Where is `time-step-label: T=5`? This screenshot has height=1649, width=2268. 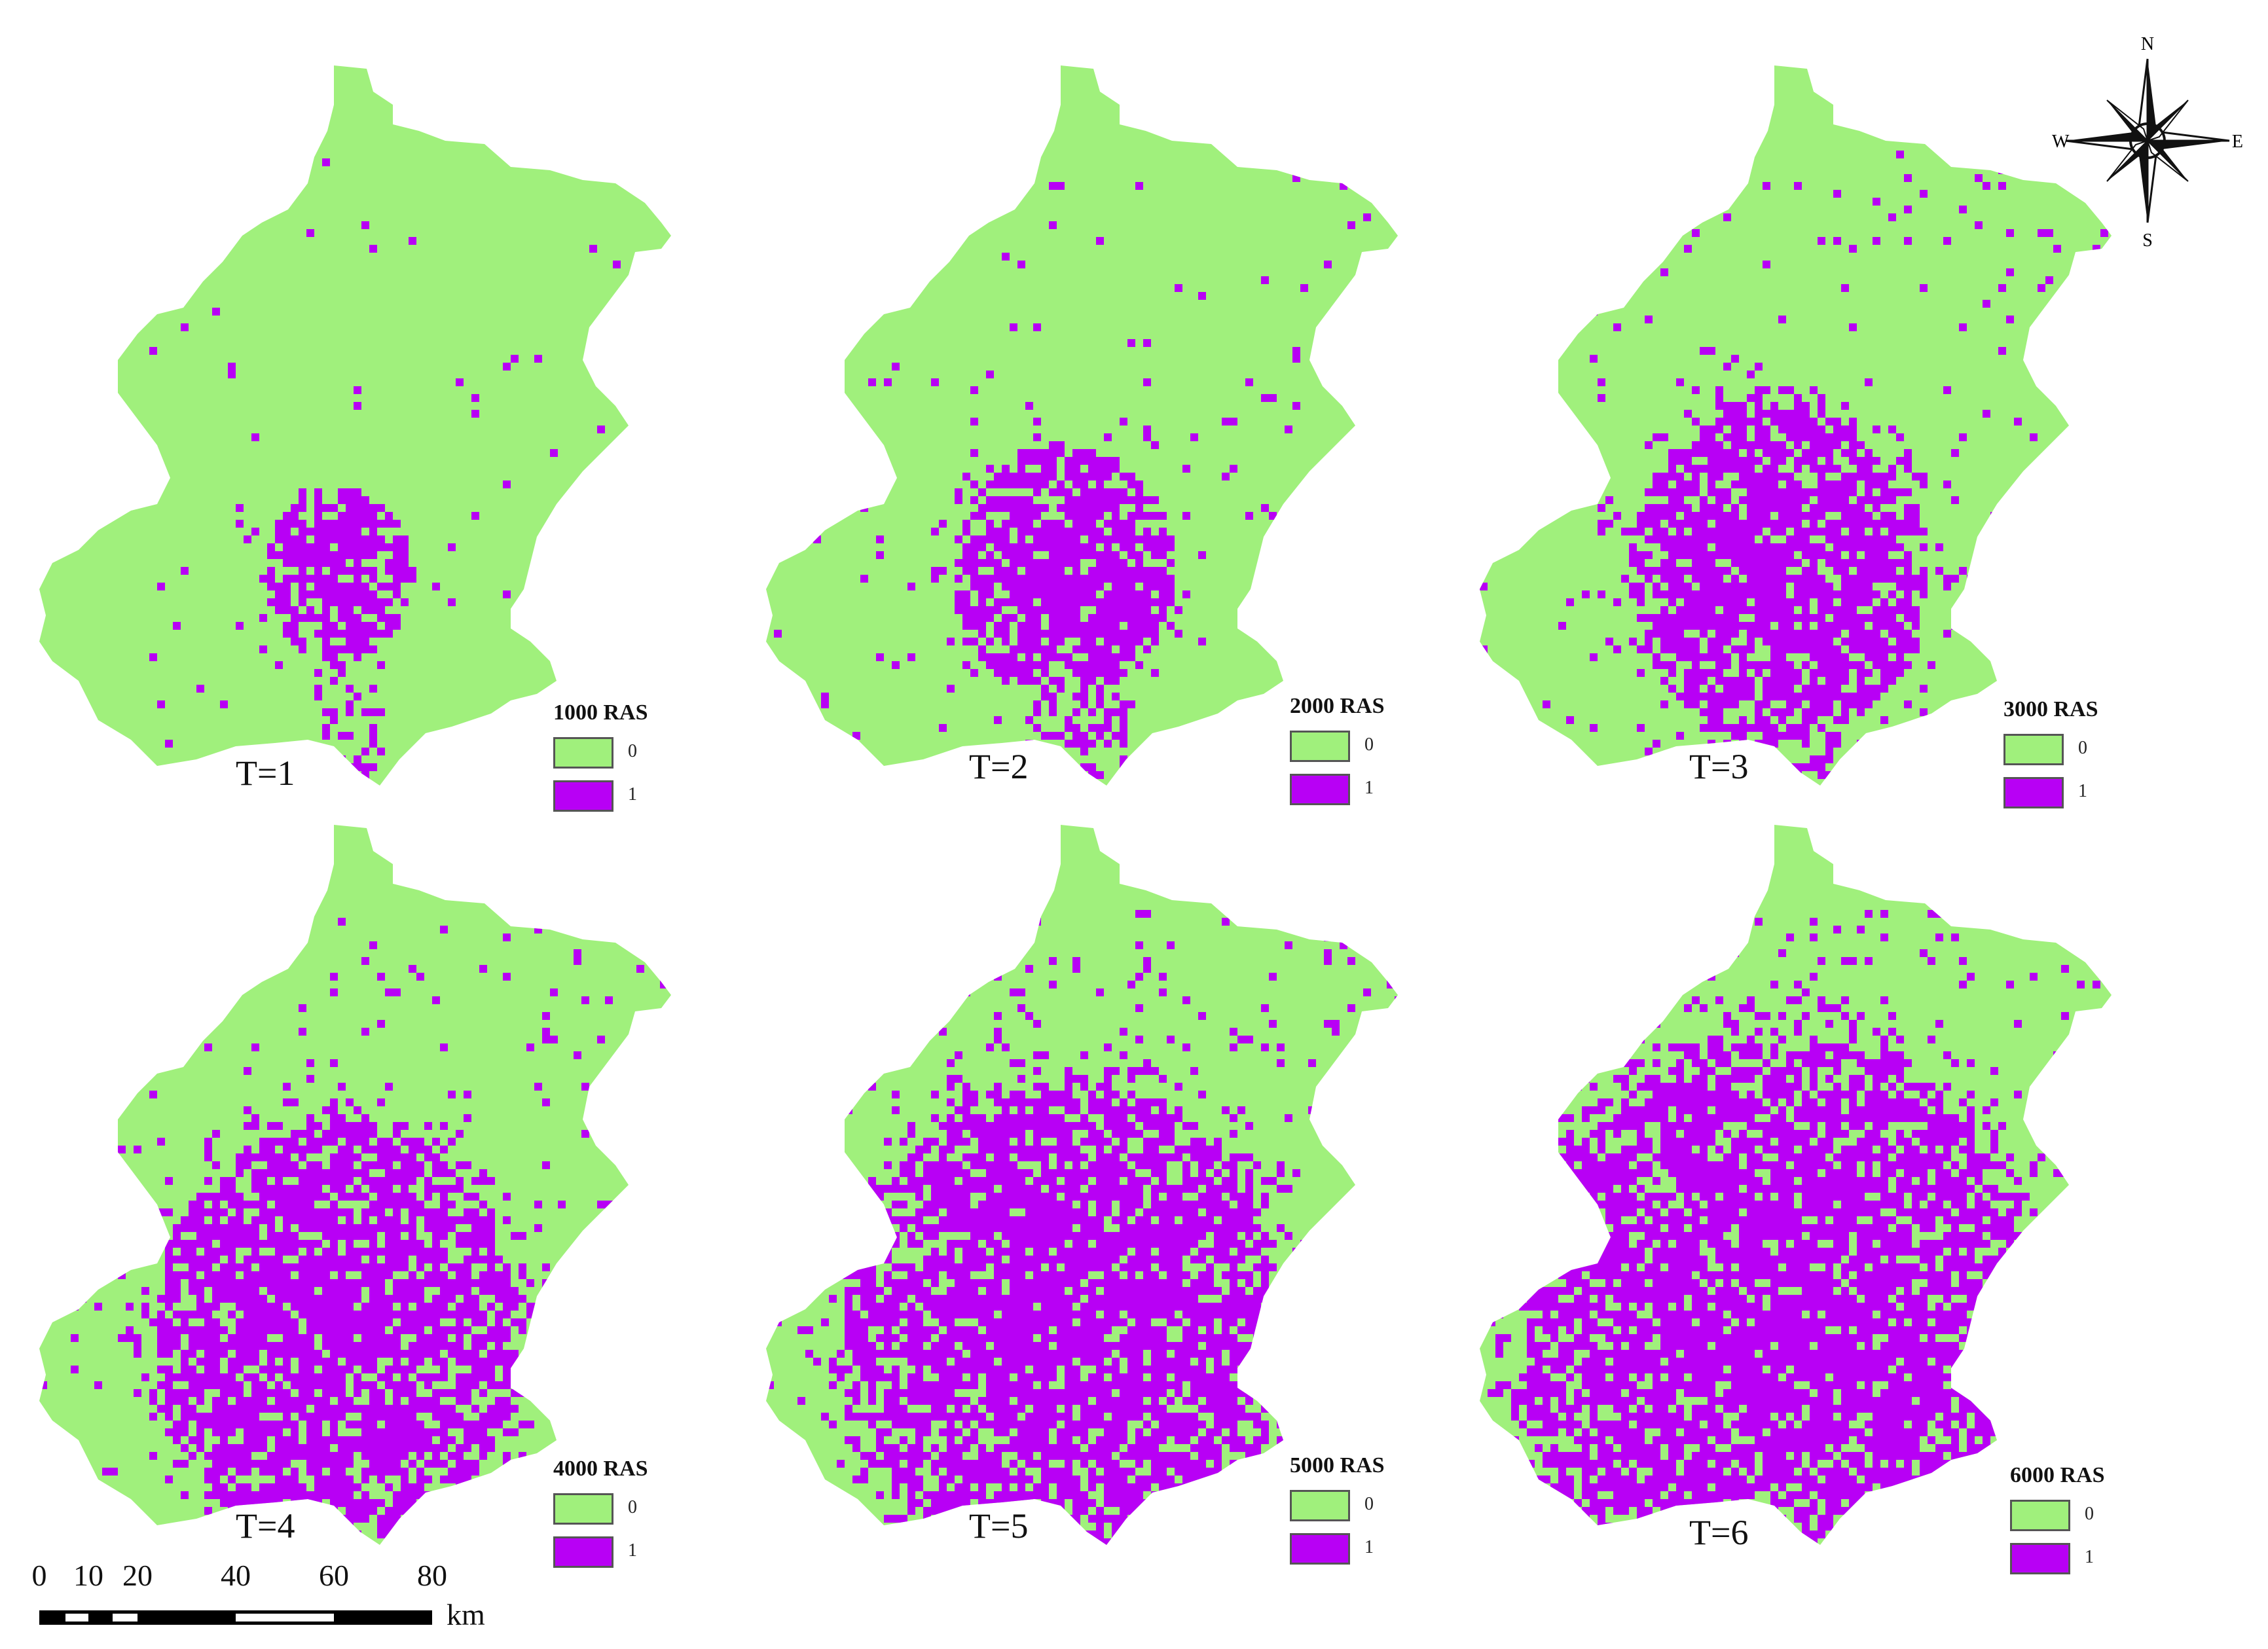 time-step-label: T=5 is located at coordinates (999, 1526).